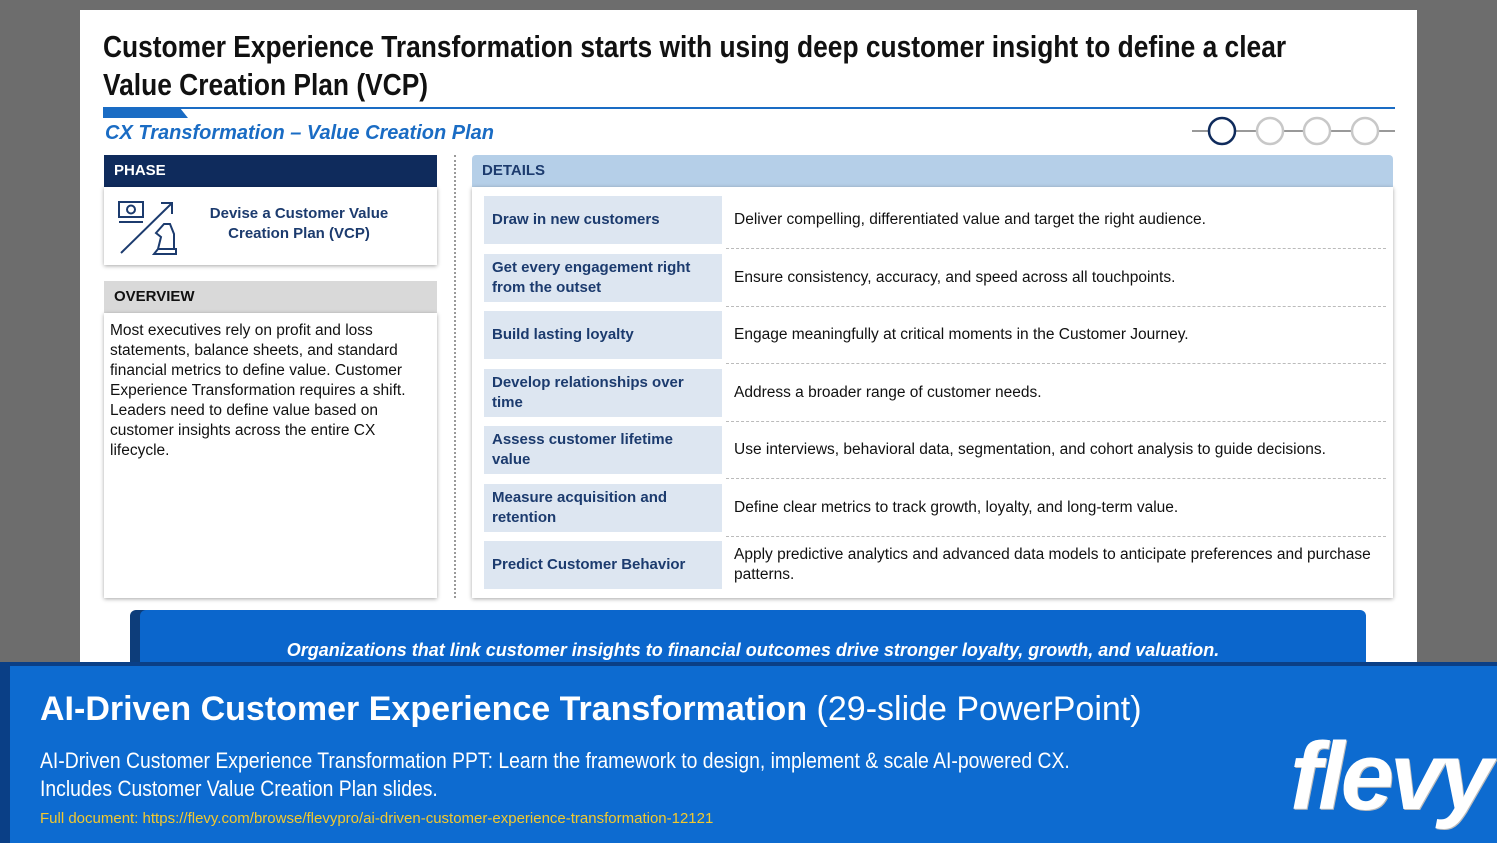 This screenshot has width=1497, height=843. I want to click on detail-label: Predict Customer Behavior, so click(603, 565).